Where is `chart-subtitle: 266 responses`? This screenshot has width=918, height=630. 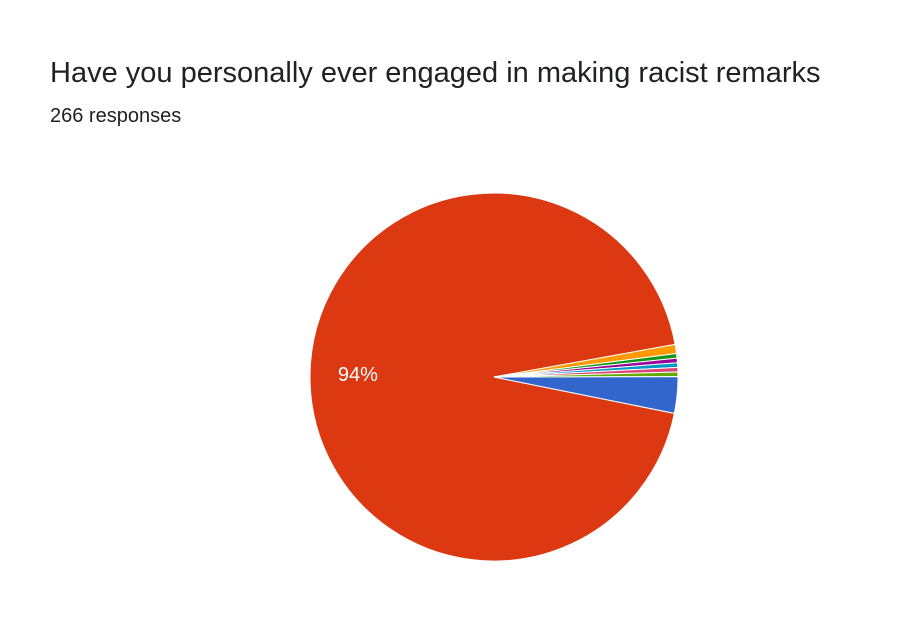
chart-subtitle: 266 responses is located at coordinates (115, 116).